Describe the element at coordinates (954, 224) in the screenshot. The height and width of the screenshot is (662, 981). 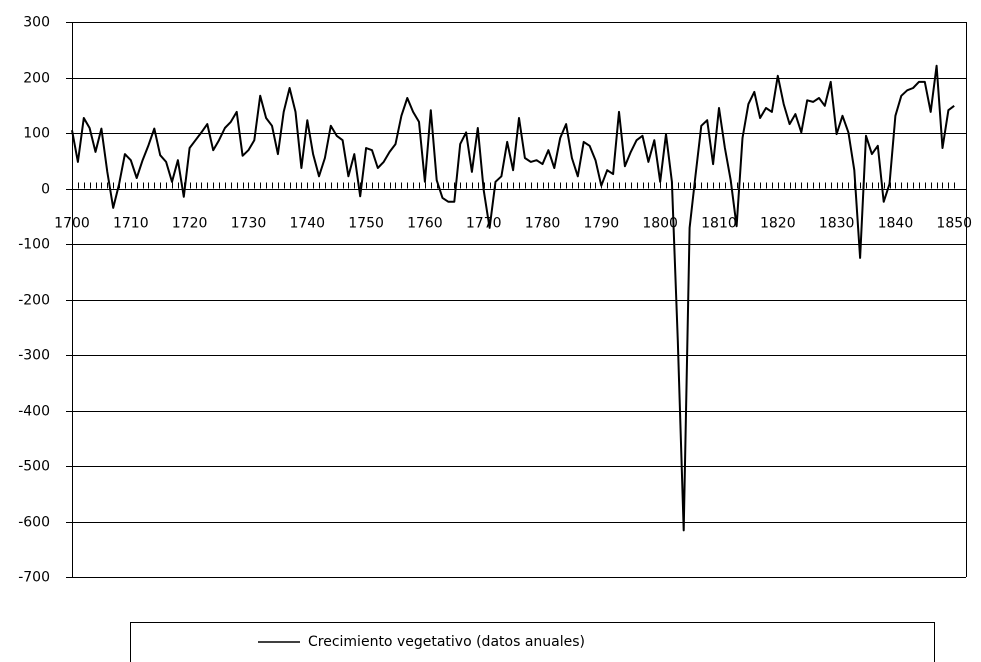
I see `x-tick-label: 1850` at that location.